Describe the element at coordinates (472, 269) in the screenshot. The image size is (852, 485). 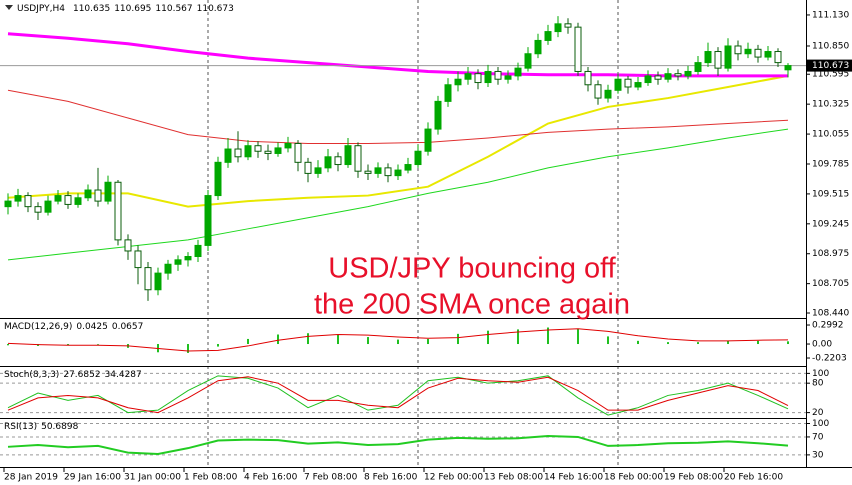
I see `annotation: USD/JPY bouncing off` at that location.